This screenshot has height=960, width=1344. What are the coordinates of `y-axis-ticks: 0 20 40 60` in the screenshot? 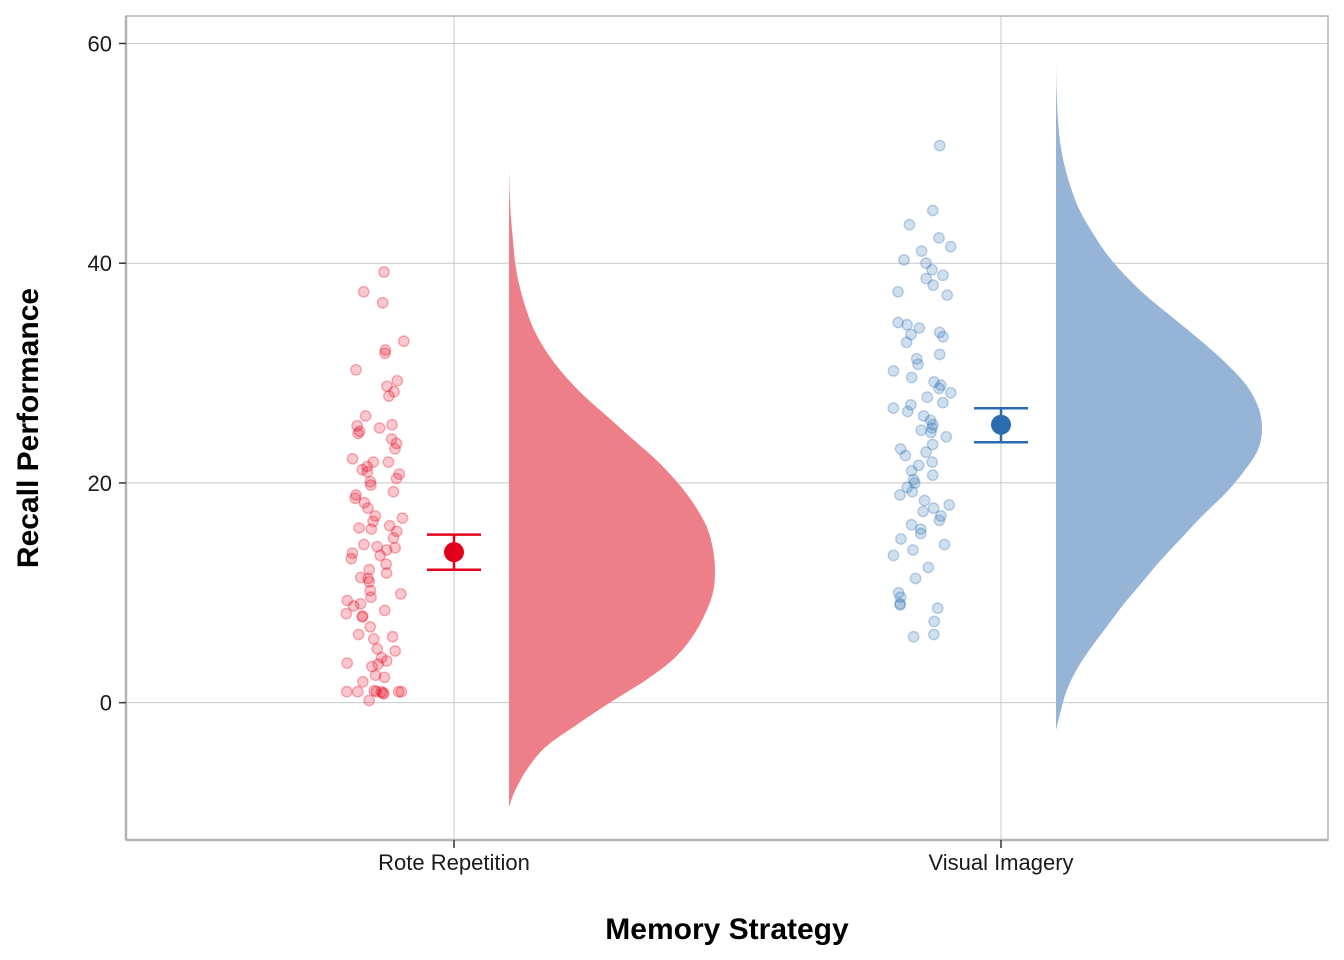 It's located at (107, 373).